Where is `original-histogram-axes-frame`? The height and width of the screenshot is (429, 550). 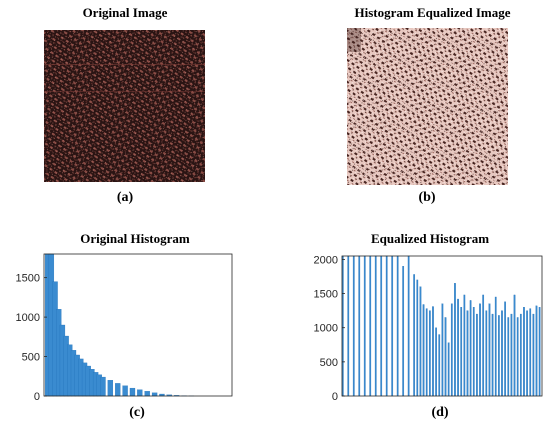 original-histogram-axes-frame is located at coordinates (138, 325).